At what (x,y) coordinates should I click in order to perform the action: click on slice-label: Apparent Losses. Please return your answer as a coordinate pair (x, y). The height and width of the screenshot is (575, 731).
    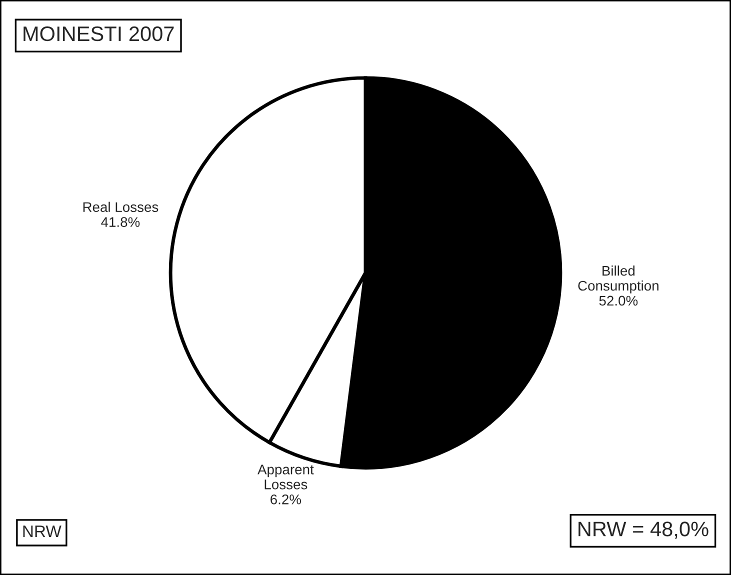
    Looking at the image, I should click on (286, 477).